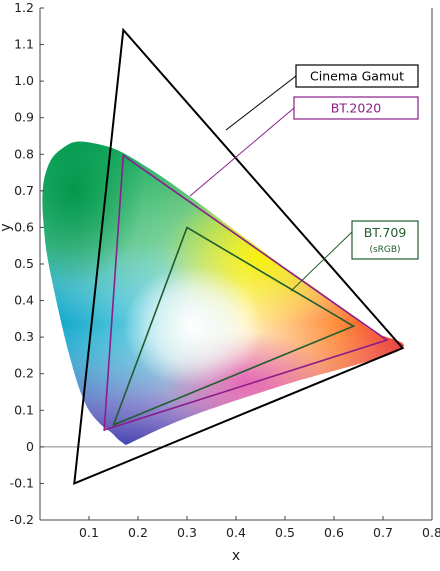 This screenshot has height=571, width=440. What do you see at coordinates (431, 532) in the screenshot?
I see `x-tick-label: 0.8` at bounding box center [431, 532].